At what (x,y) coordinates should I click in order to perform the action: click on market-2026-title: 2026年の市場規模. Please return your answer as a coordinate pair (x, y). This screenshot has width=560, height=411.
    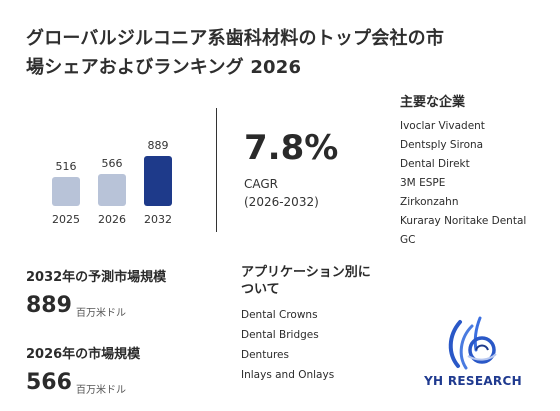
    Looking at the image, I should click on (83, 354).